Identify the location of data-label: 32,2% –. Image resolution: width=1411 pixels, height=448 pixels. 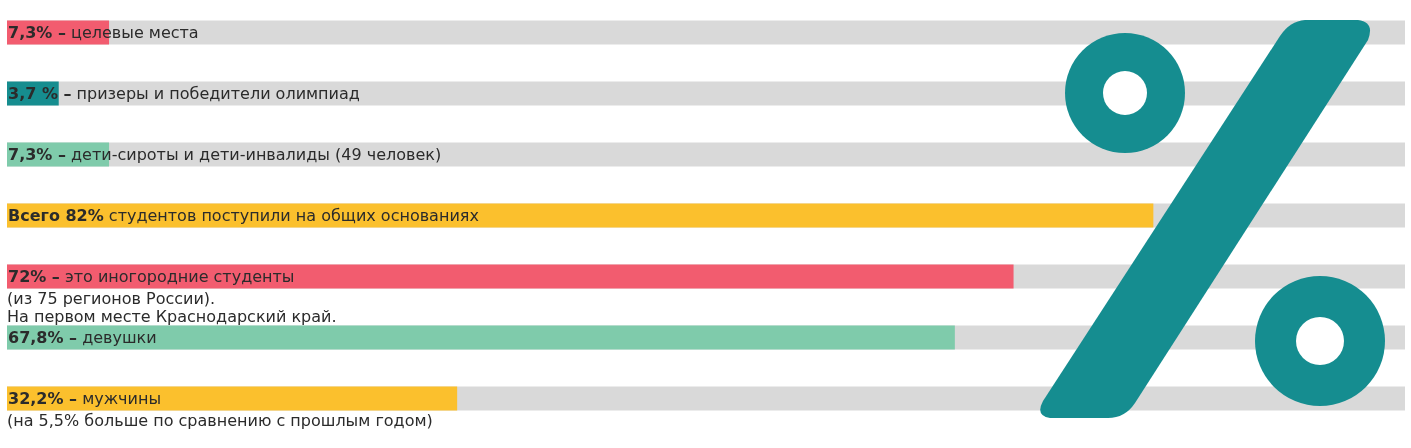
(43, 398).